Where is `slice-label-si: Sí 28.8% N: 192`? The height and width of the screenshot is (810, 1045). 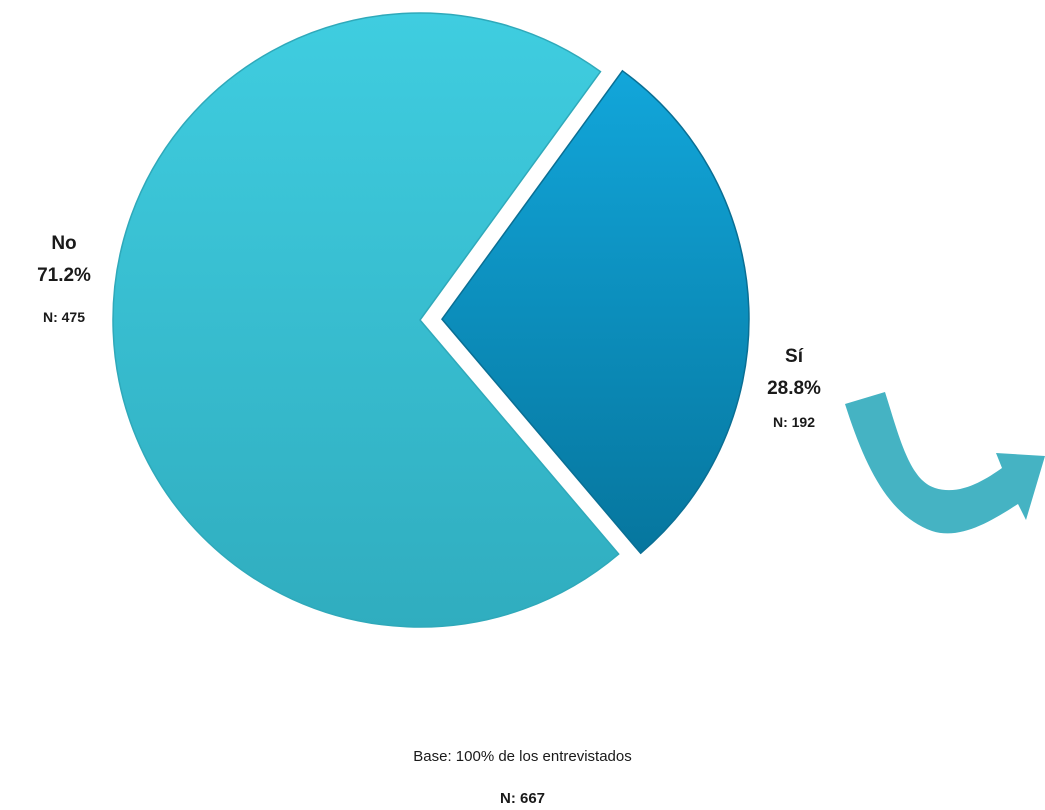 slice-label-si: Sí 28.8% N: 192 is located at coordinates (794, 388).